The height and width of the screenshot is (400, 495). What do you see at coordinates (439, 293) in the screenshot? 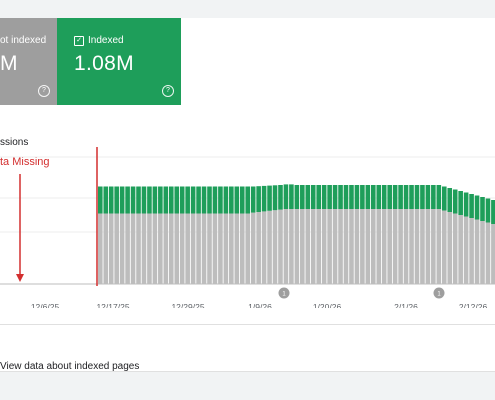
I see `annotation-badge-2: 1` at bounding box center [439, 293].